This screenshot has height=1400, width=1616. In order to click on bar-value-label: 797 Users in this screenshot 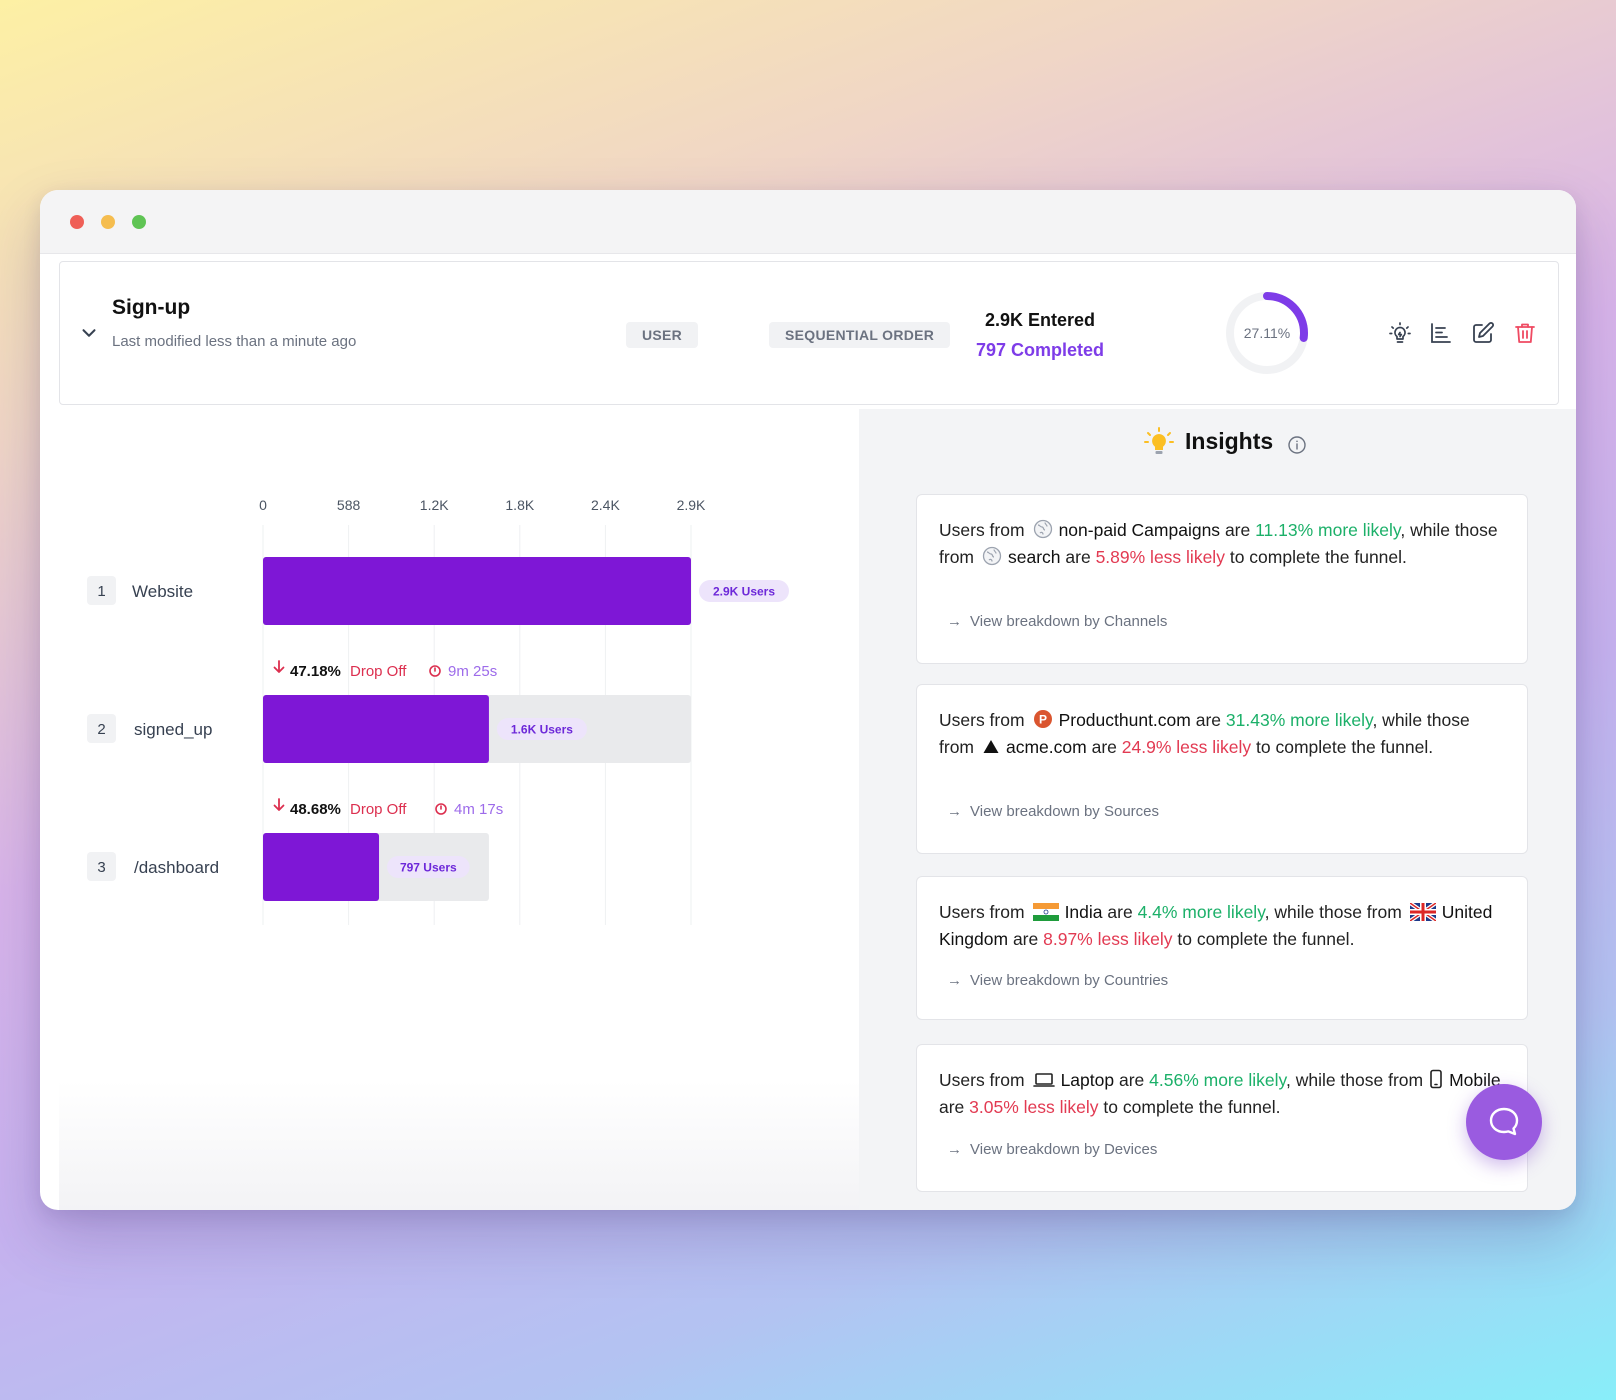, I will do `click(428, 868)`.